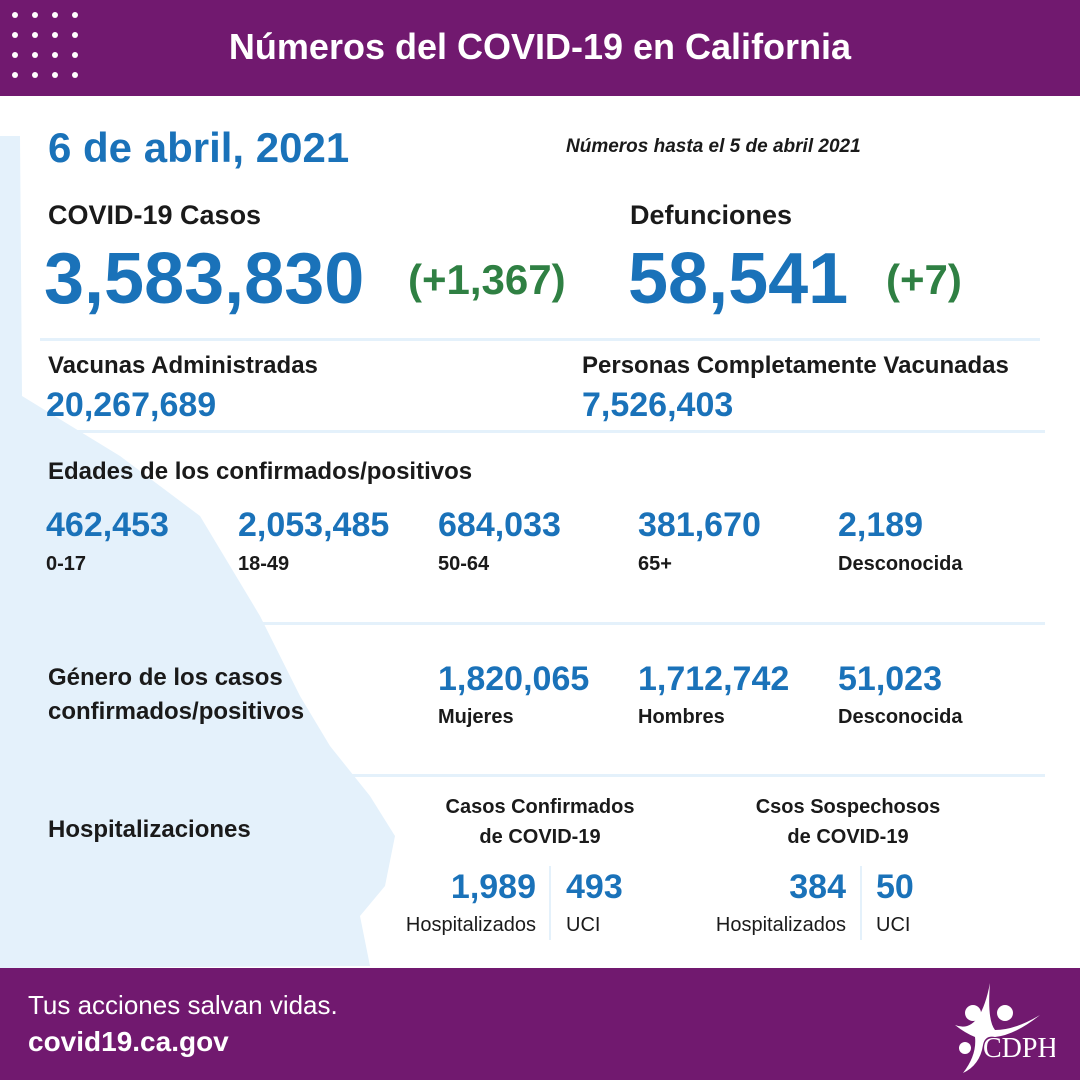  Describe the element at coordinates (183, 1005) in the screenshot. I see `footer-tagline: Tus acciones salvan vidas.` at that location.